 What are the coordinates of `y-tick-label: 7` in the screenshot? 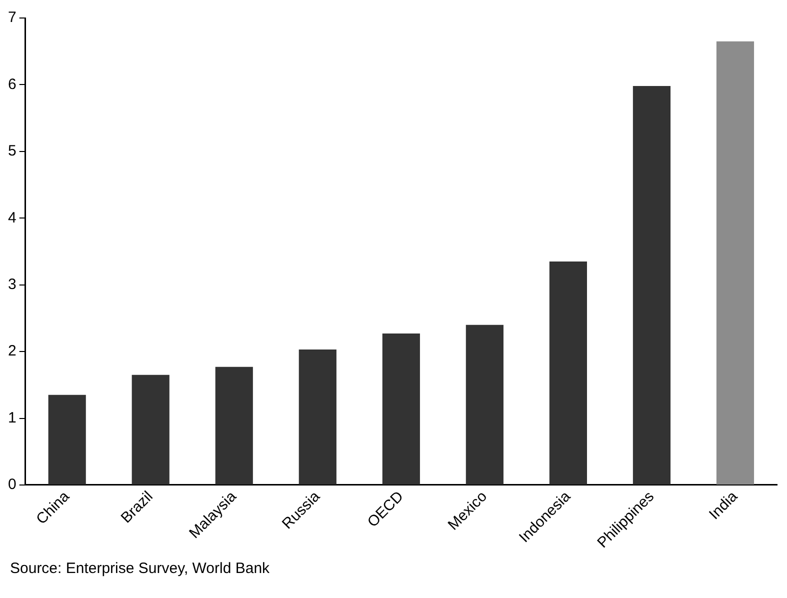 It's located at (12, 17).